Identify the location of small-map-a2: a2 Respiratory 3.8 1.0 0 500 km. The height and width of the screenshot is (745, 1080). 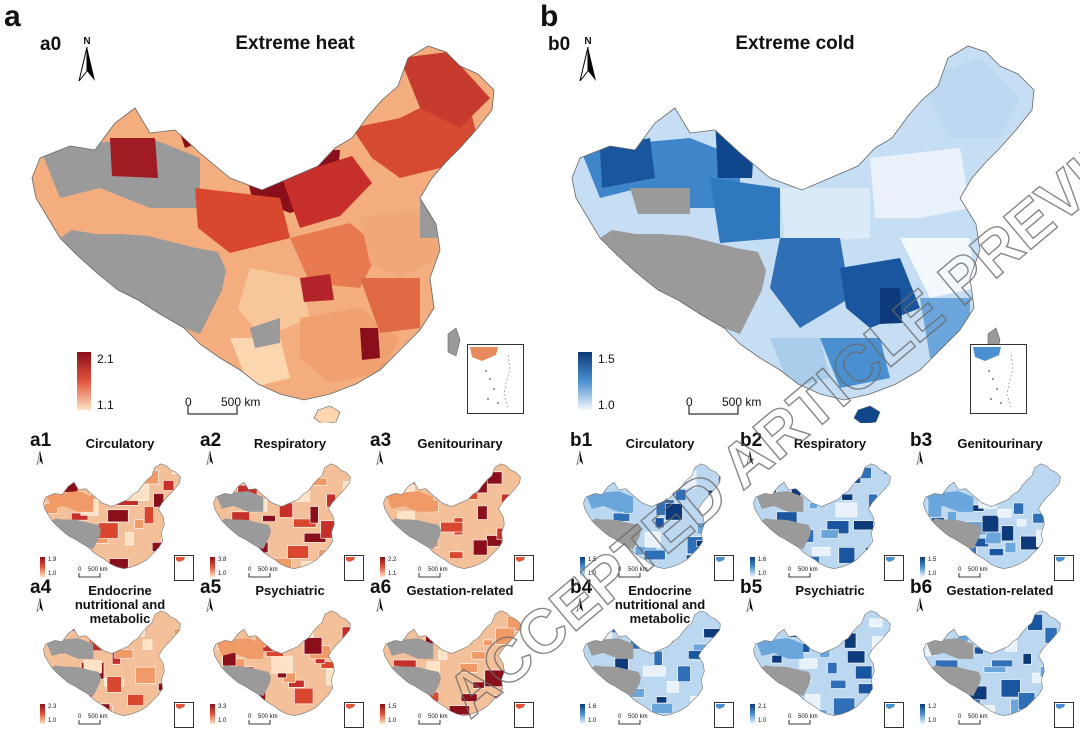
(267, 512).